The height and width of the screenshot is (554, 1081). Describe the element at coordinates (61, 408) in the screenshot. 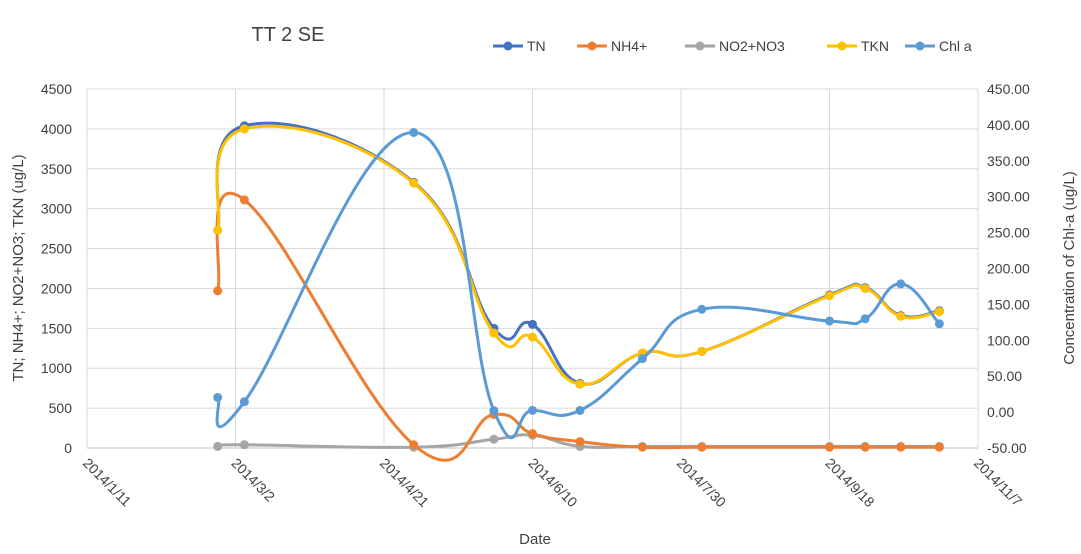

I see `y-tick-label: 500` at that location.